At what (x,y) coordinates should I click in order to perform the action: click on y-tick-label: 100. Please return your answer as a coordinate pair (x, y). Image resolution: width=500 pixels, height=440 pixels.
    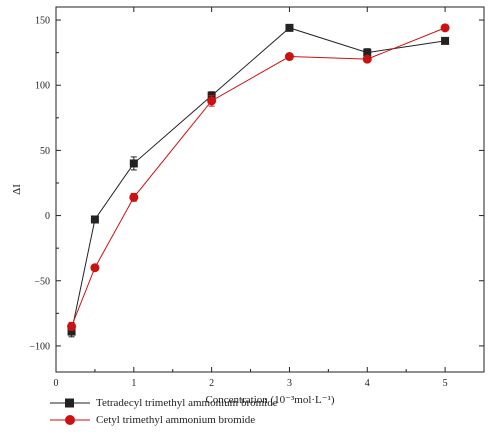
    Looking at the image, I should click on (42, 86).